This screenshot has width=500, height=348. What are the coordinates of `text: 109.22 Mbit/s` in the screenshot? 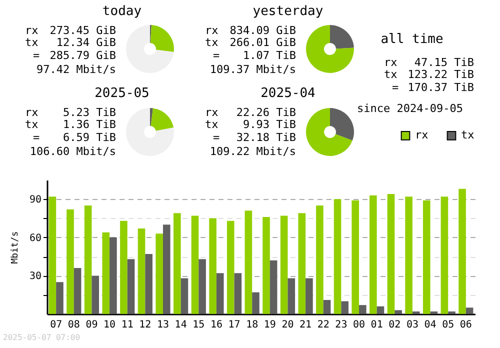 It's located at (253, 151).